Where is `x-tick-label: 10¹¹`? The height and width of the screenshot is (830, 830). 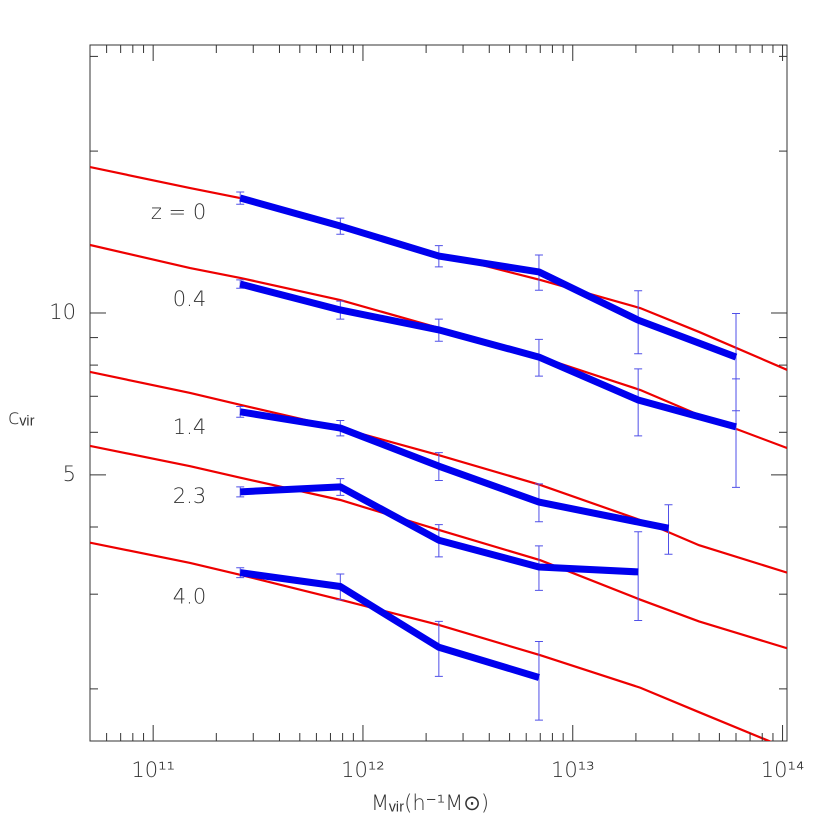
x-tick-label: 10¹¹ is located at coordinates (153, 770).